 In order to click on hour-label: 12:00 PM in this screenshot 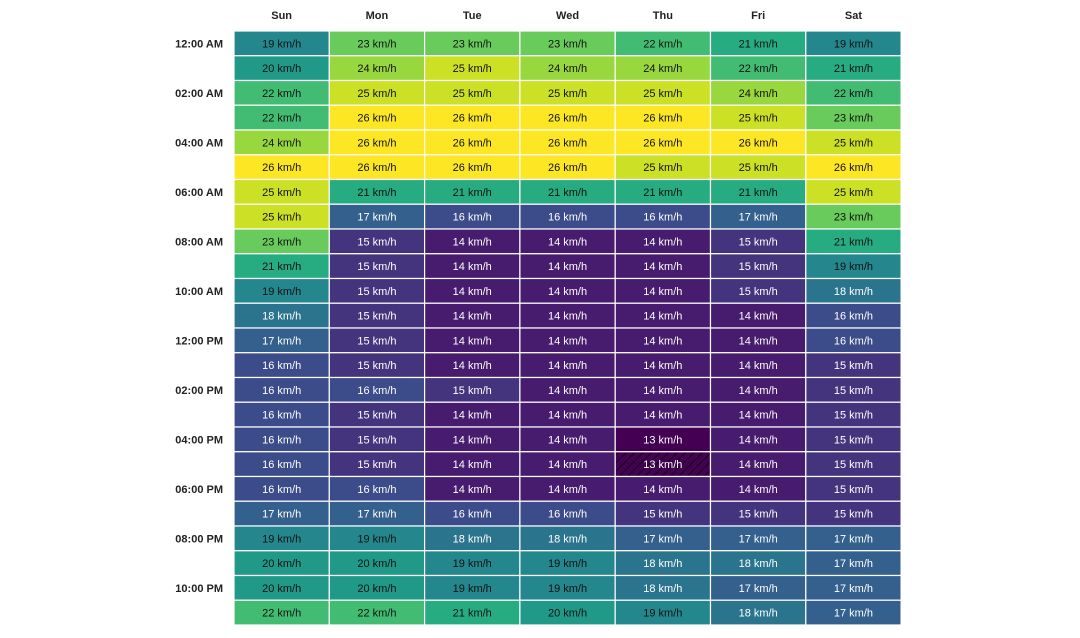, I will do `click(199, 341)`.